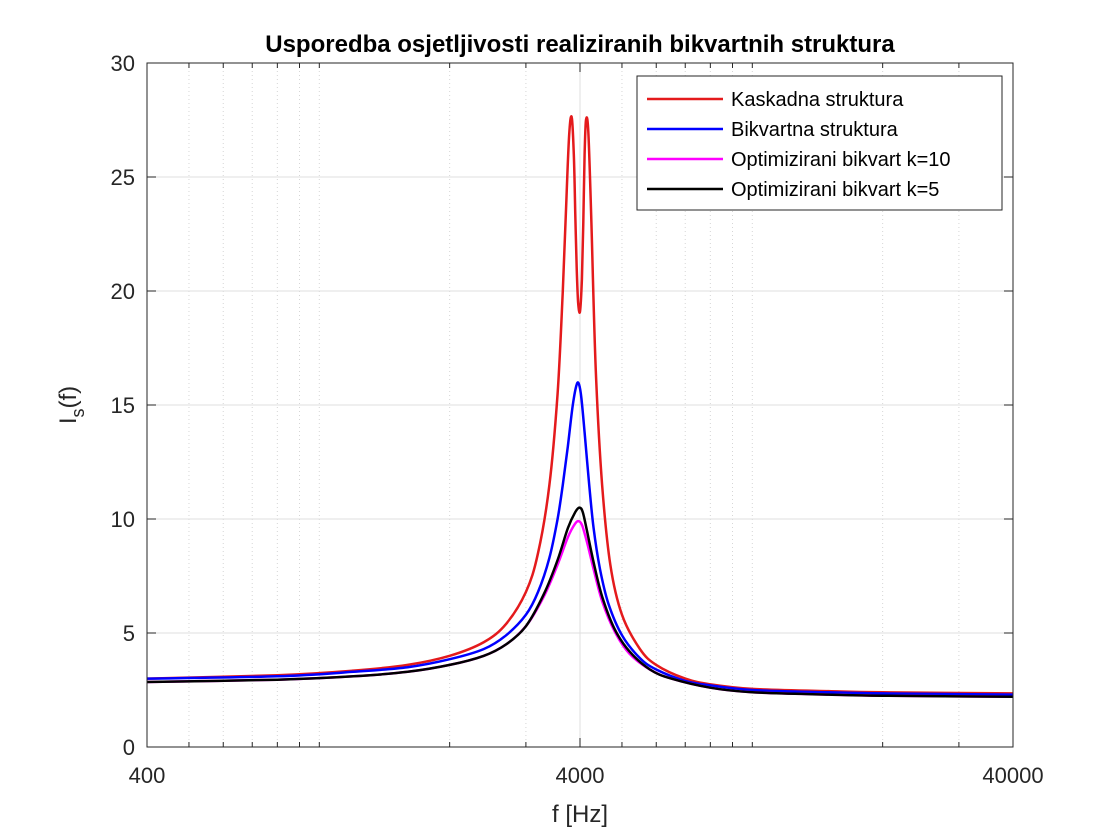 The width and height of the screenshot is (1120, 840). Describe the element at coordinates (817, 100) in the screenshot. I see `legend-label: Kaskadna struktura` at that location.